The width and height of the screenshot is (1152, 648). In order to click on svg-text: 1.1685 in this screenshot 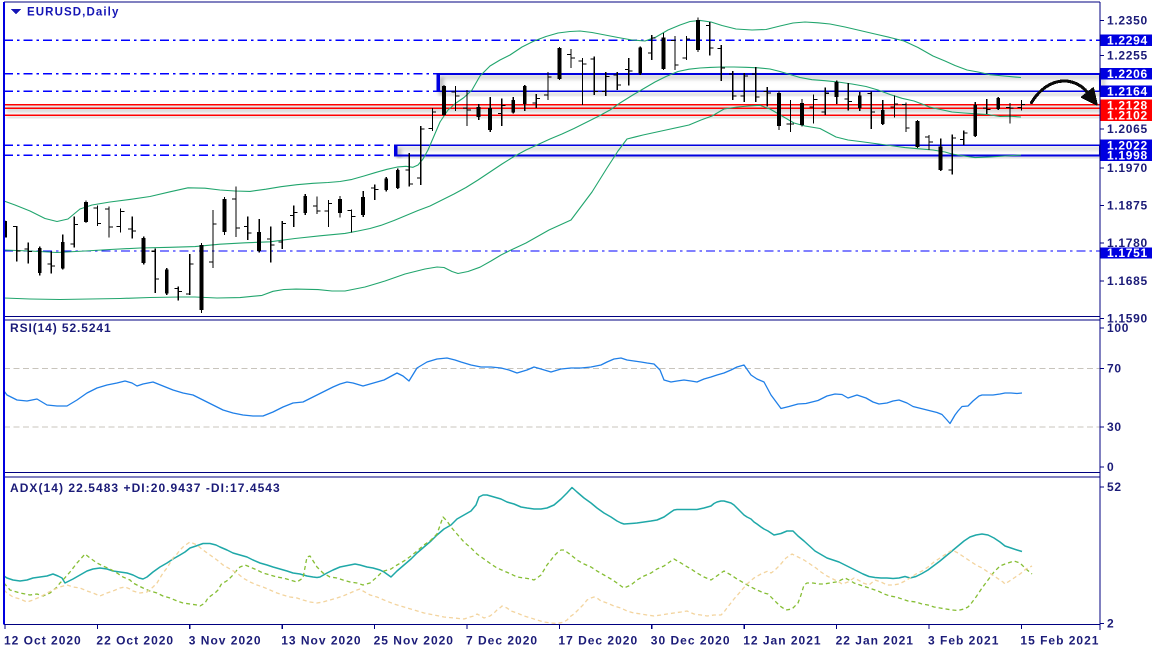, I will do `click(1127, 281)`.